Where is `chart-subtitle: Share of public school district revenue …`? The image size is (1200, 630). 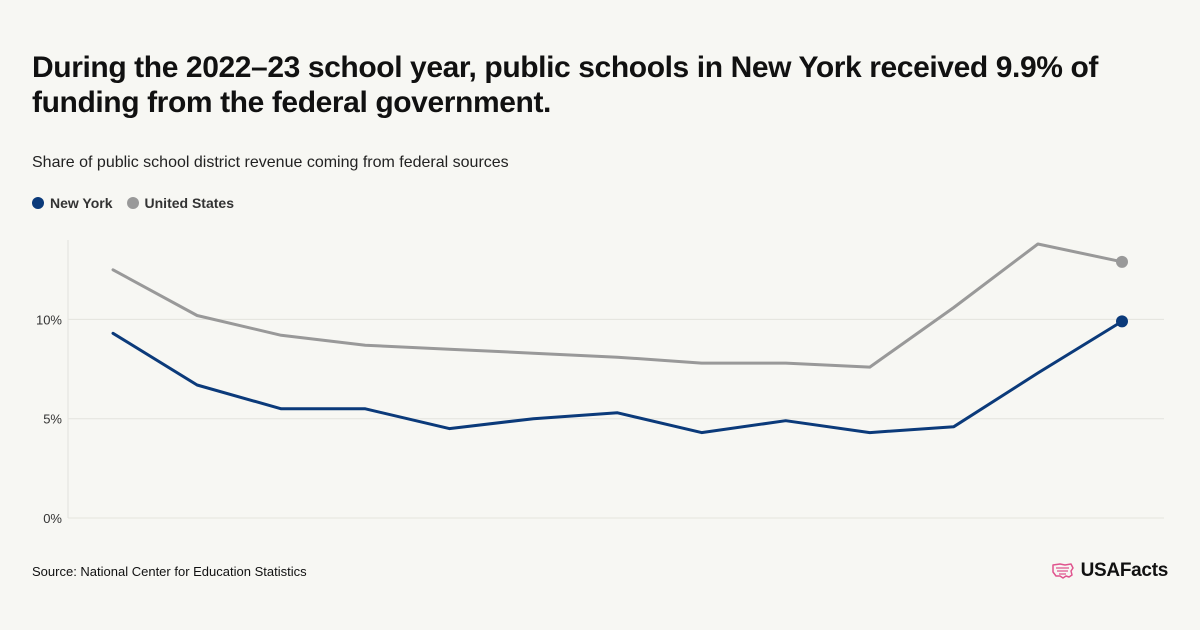 chart-subtitle: Share of public school district revenue … is located at coordinates (270, 162).